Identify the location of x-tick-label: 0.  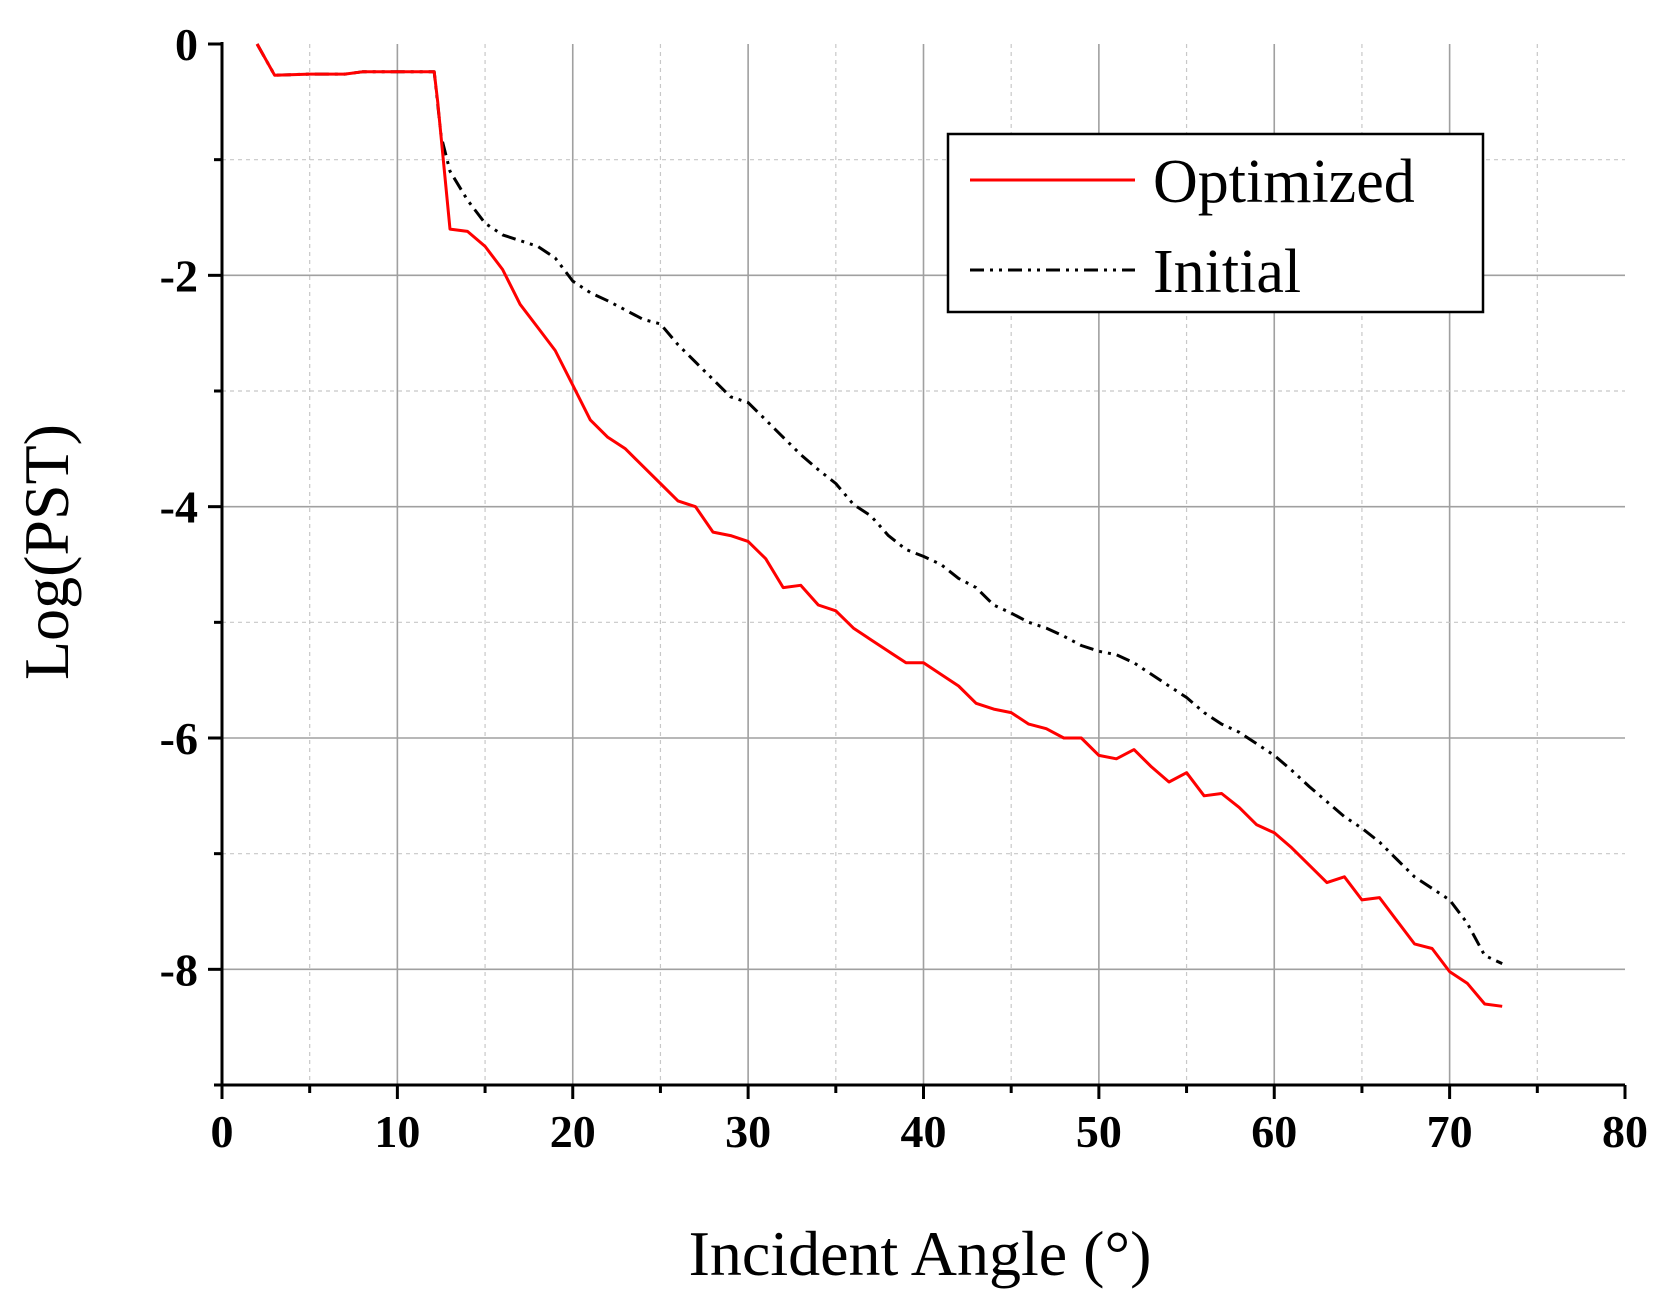
(222, 1131).